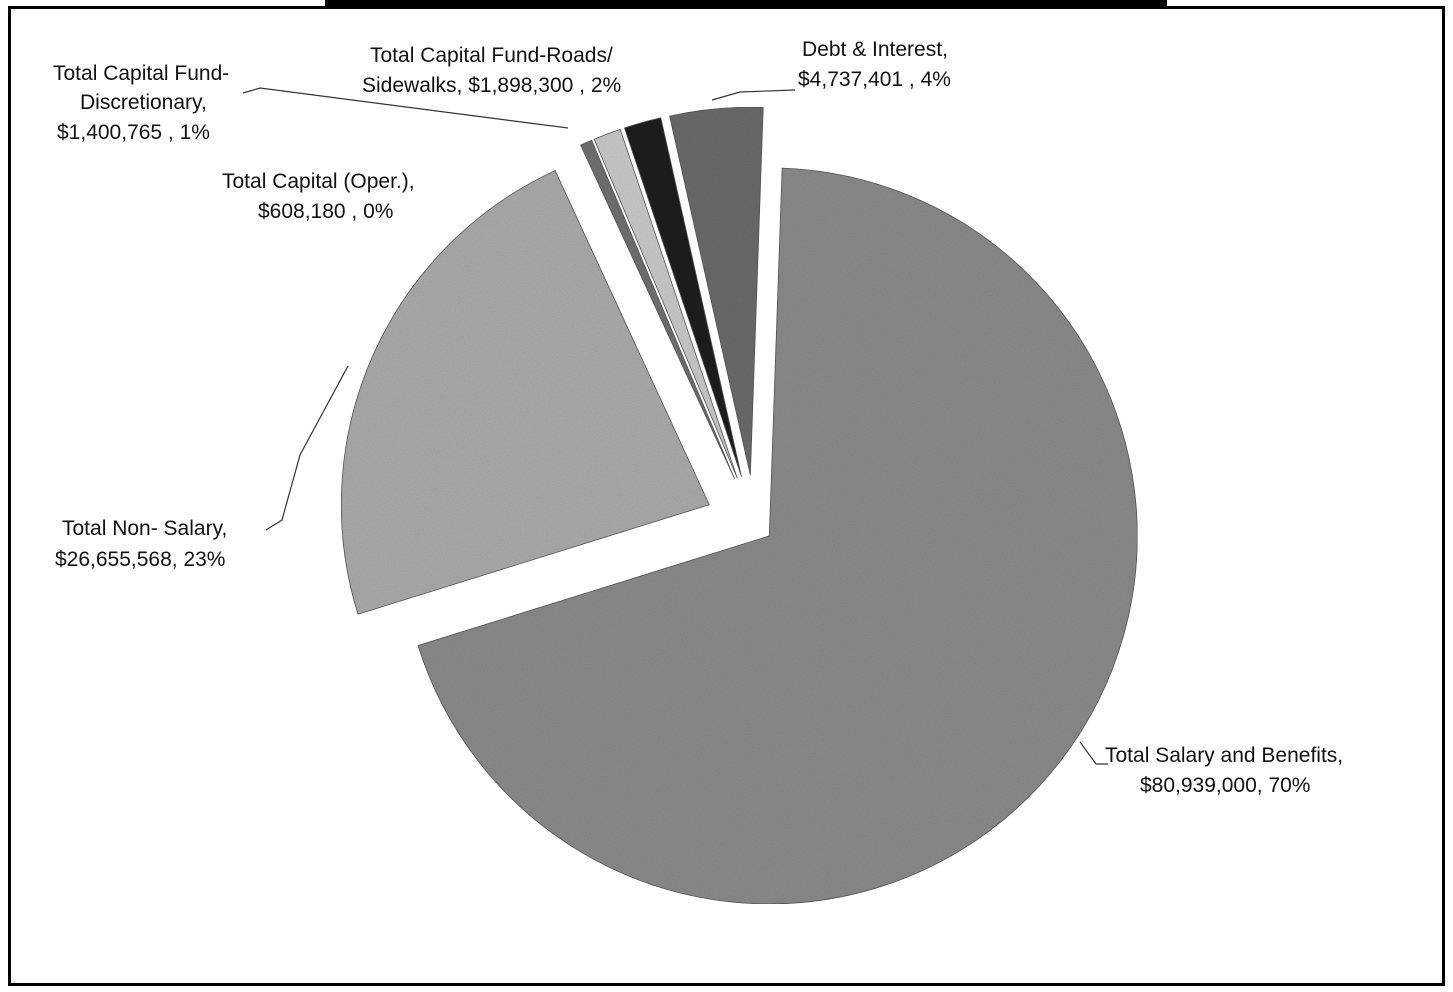 Image resolution: width=1453 pixels, height=992 pixels. What do you see at coordinates (405, 108) in the screenshot?
I see `leader-line-discretionary` at bounding box center [405, 108].